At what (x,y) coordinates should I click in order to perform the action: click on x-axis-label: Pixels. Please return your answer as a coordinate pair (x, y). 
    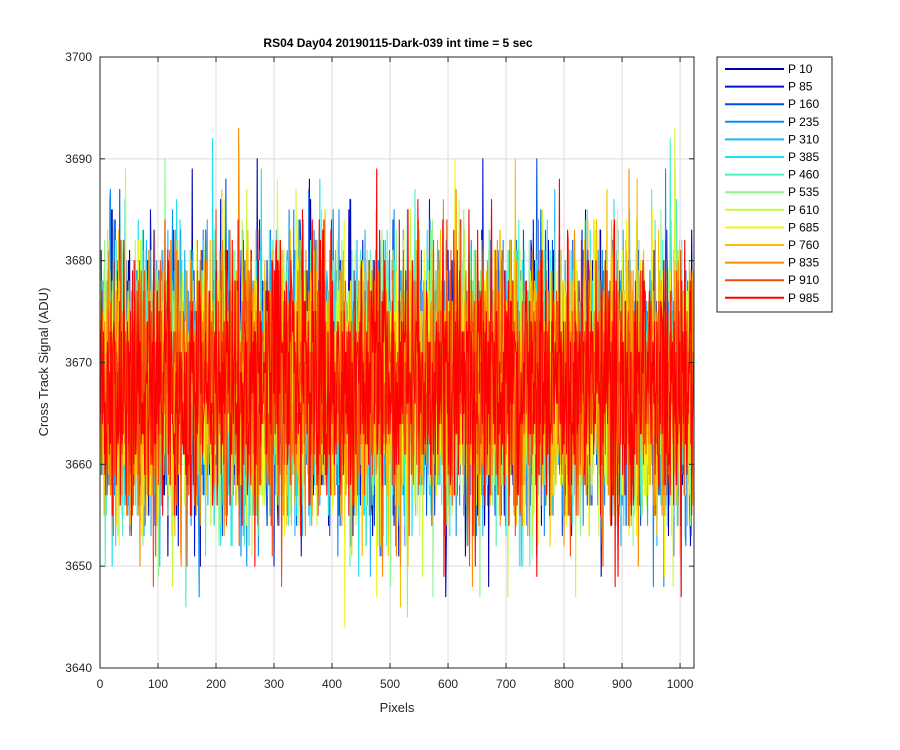
    Looking at the image, I should click on (397, 707).